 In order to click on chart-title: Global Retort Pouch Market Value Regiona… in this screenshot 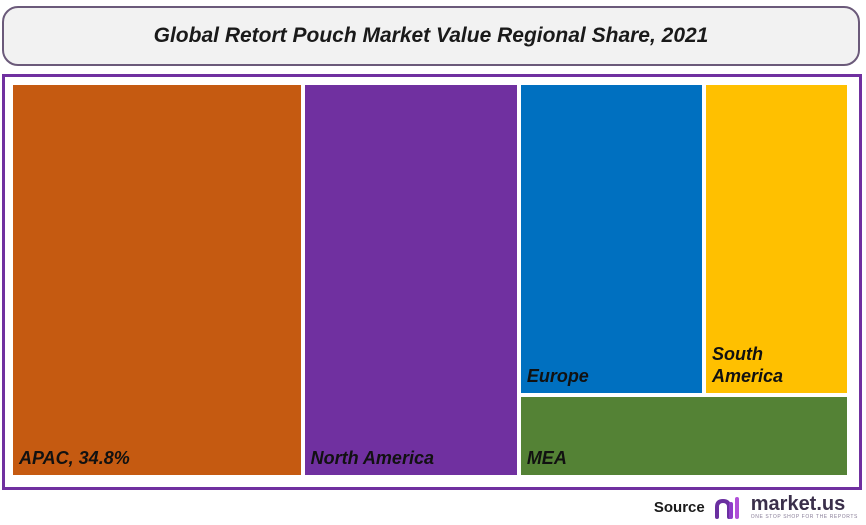, I will do `click(431, 35)`.